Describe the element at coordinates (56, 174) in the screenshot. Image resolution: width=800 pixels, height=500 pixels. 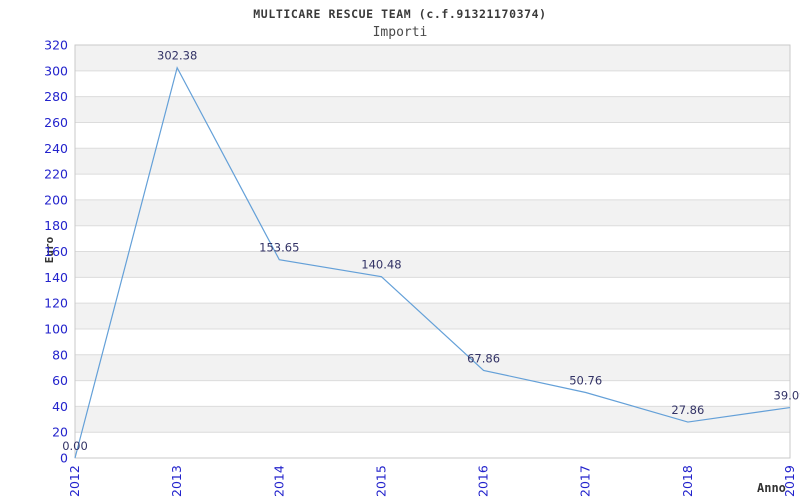
I see `y-tick-label: 220` at that location.